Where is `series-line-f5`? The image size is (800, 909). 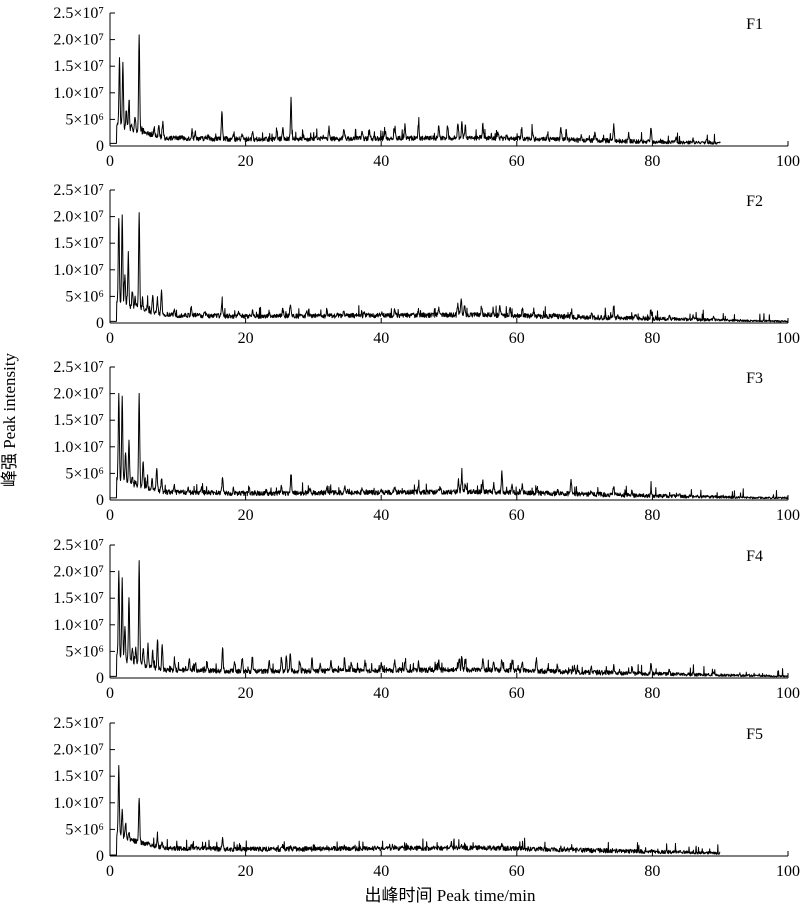 series-line-f5 is located at coordinates (415, 810).